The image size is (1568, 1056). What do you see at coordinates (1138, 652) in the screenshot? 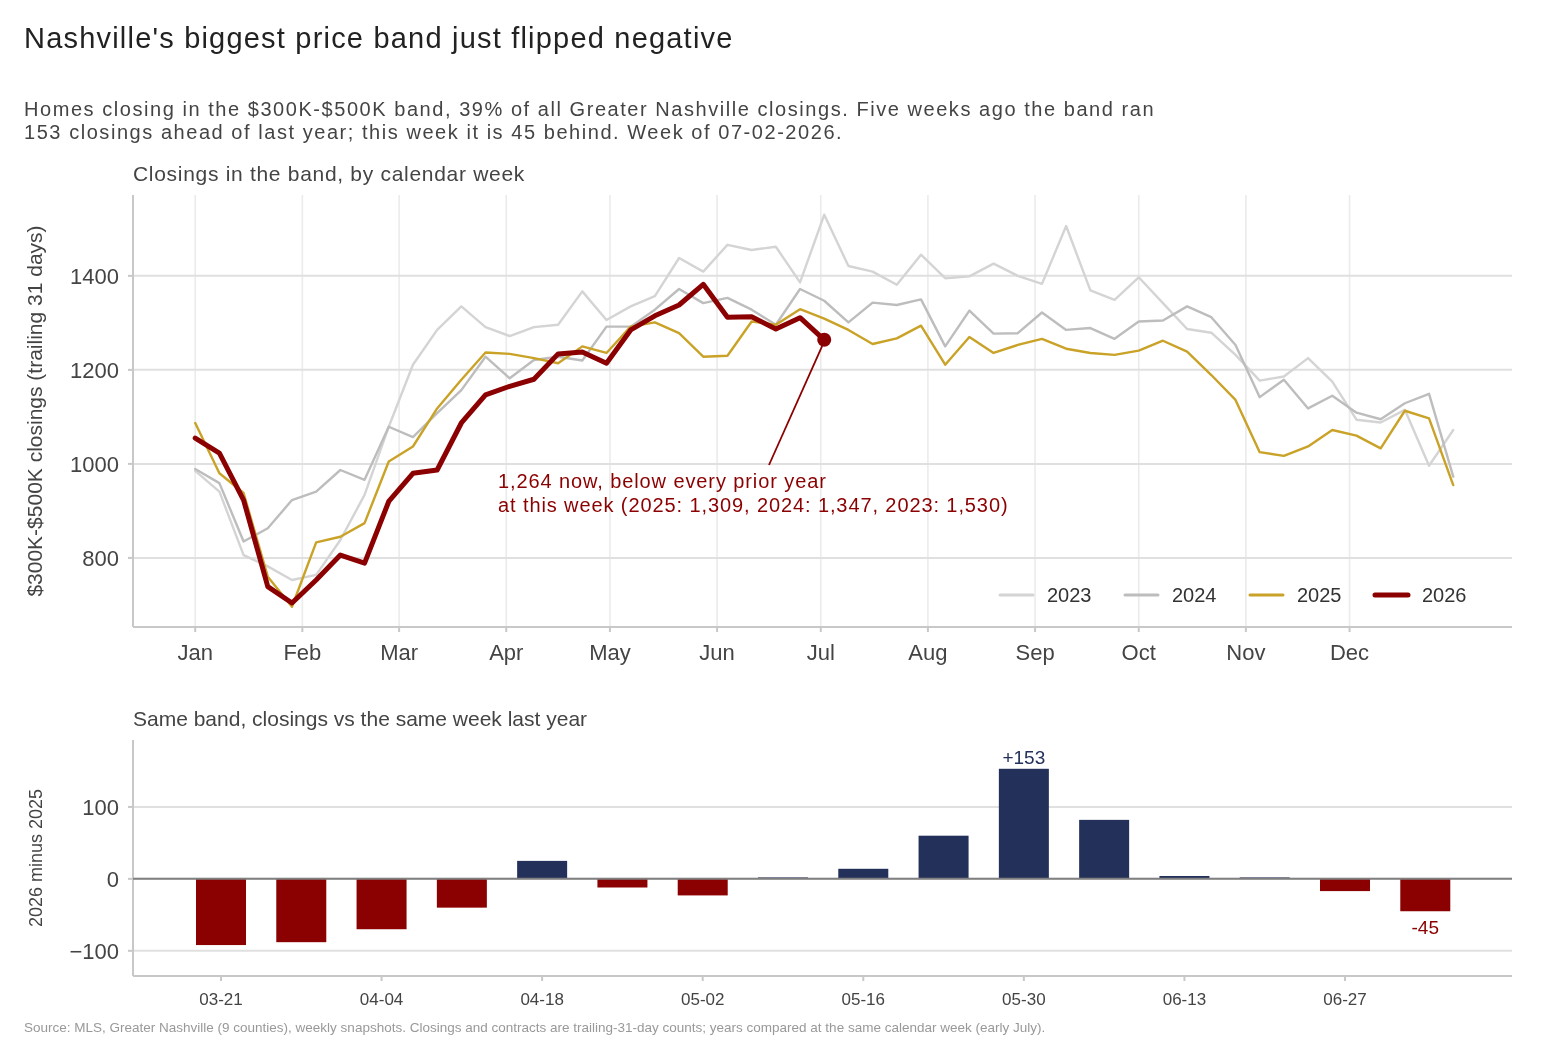
I see `x-tick-label: Oct` at bounding box center [1138, 652].